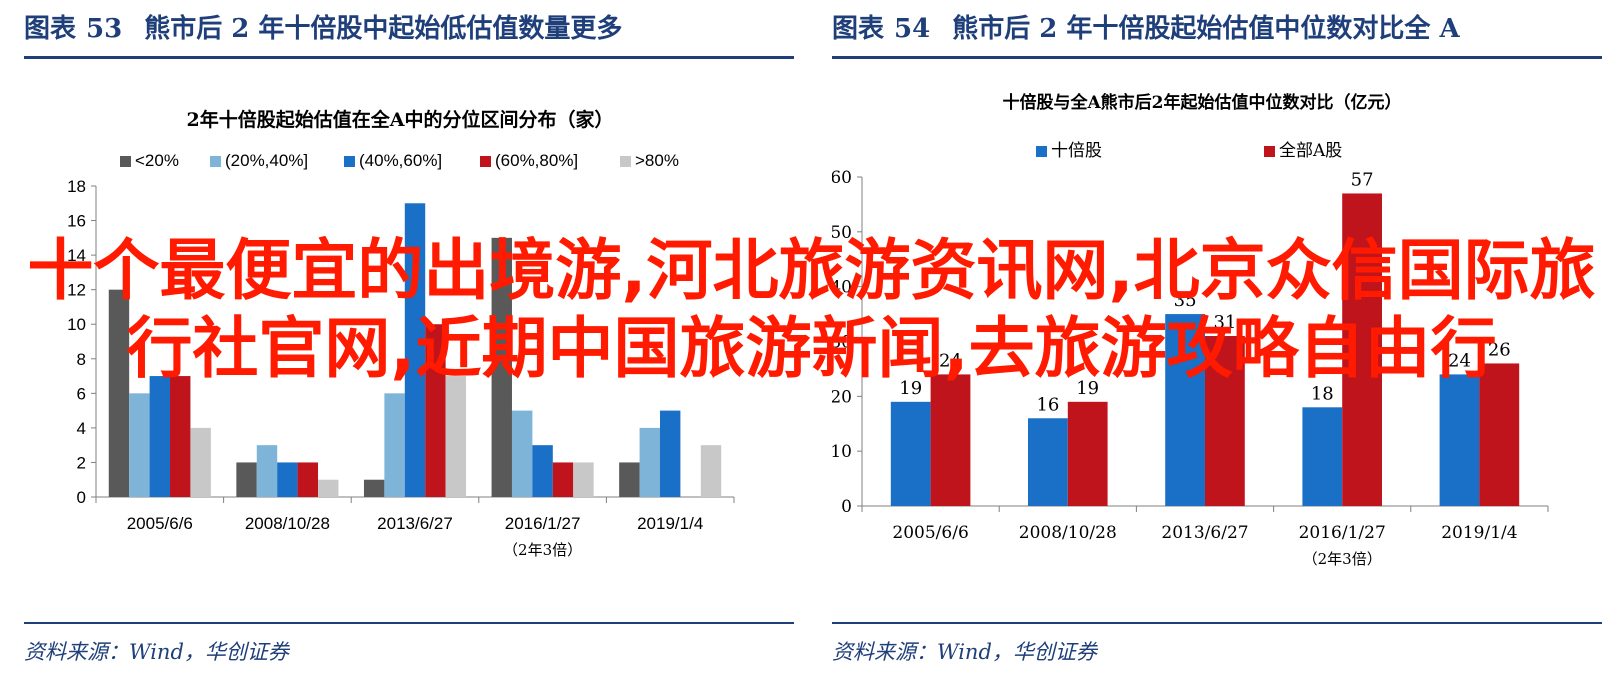 Image resolution: width=1623 pixels, height=683 pixels. Describe the element at coordinates (81, 359) in the screenshot. I see `y-tick-label: 8` at that location.